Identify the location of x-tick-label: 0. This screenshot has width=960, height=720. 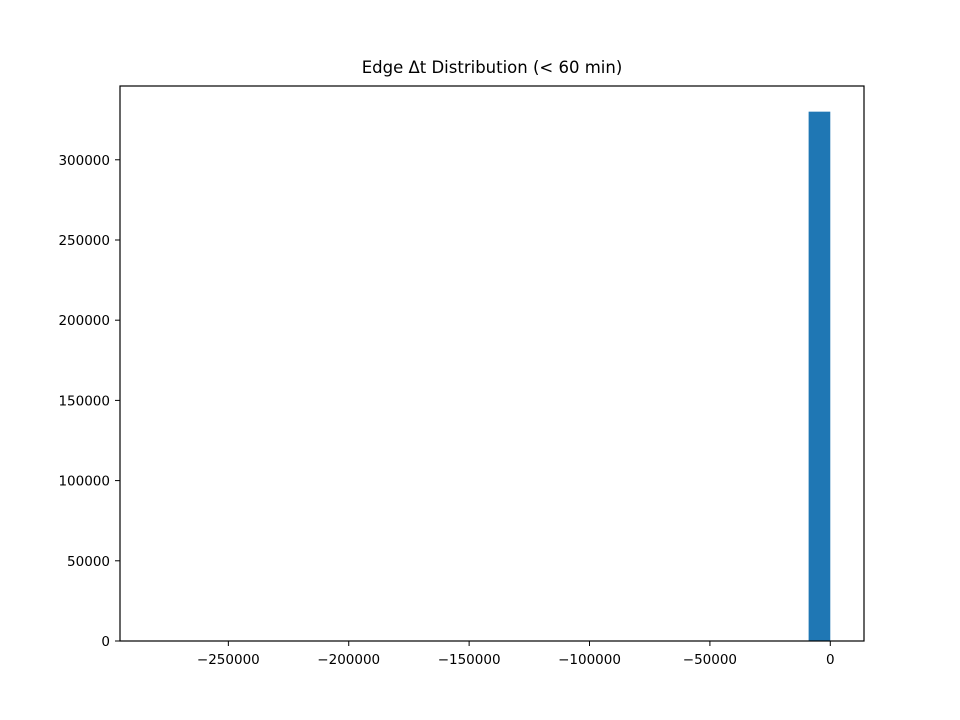
(830, 660).